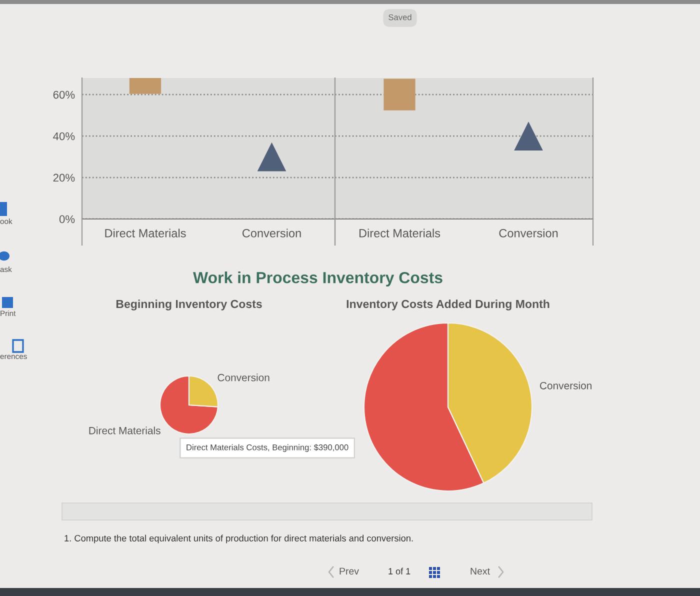  What do you see at coordinates (317, 279) in the screenshot?
I see `text: Work in Process Inventory Costs` at bounding box center [317, 279].